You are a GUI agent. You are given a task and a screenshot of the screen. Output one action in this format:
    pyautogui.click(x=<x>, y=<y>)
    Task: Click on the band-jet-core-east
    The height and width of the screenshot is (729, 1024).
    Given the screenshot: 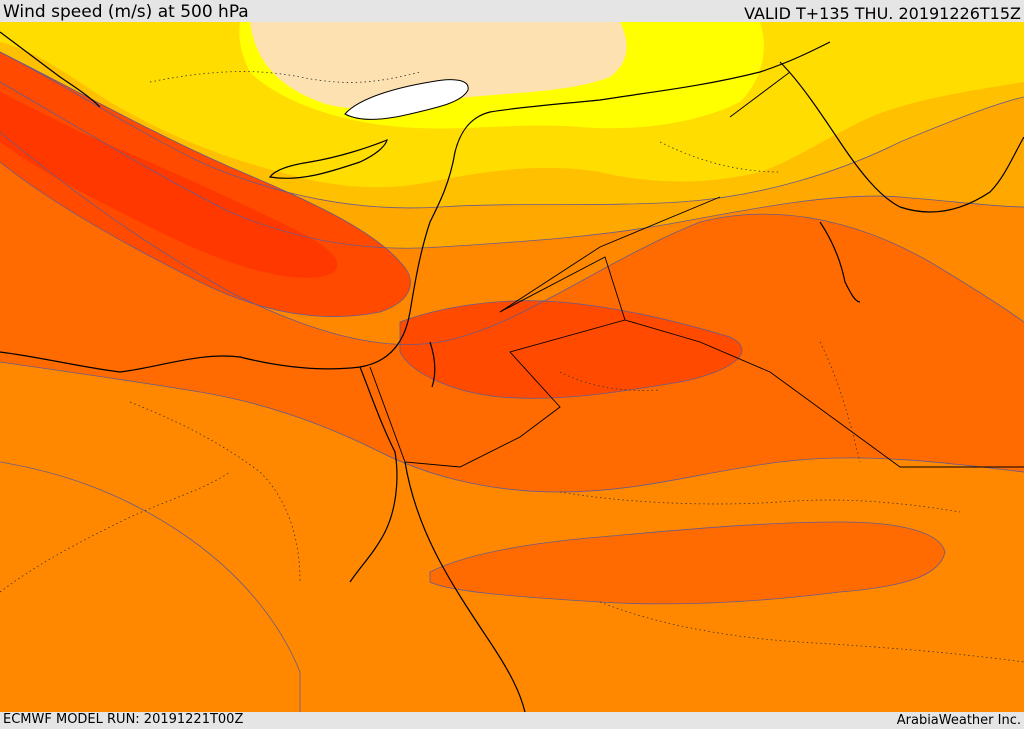 What is the action you would take?
    pyautogui.click(x=571, y=349)
    